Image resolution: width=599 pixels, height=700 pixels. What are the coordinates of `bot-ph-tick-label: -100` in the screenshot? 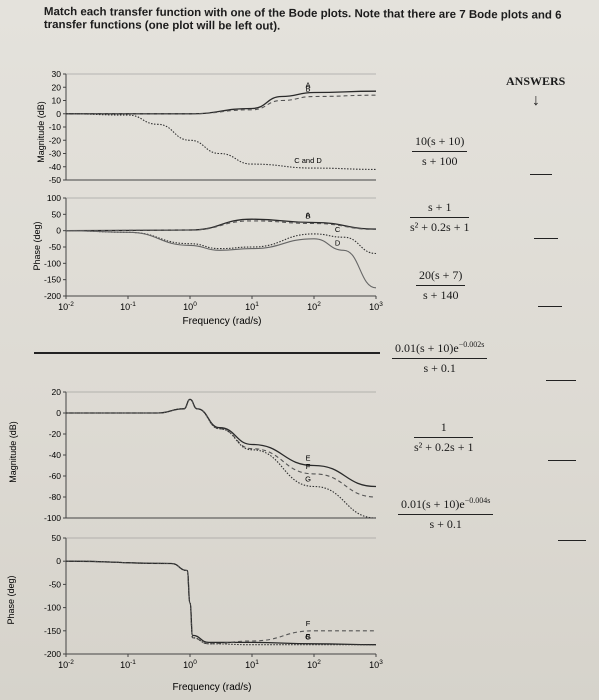 It's located at (52, 608).